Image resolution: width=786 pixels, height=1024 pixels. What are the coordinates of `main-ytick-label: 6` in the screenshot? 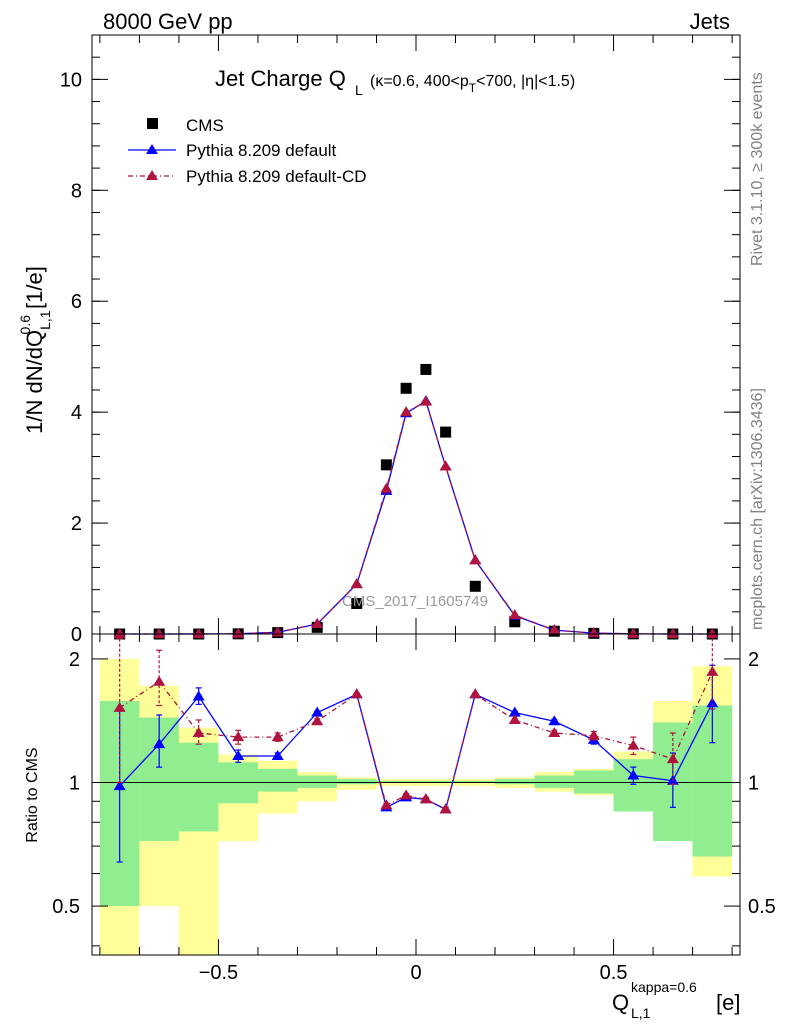 It's located at (76, 302).